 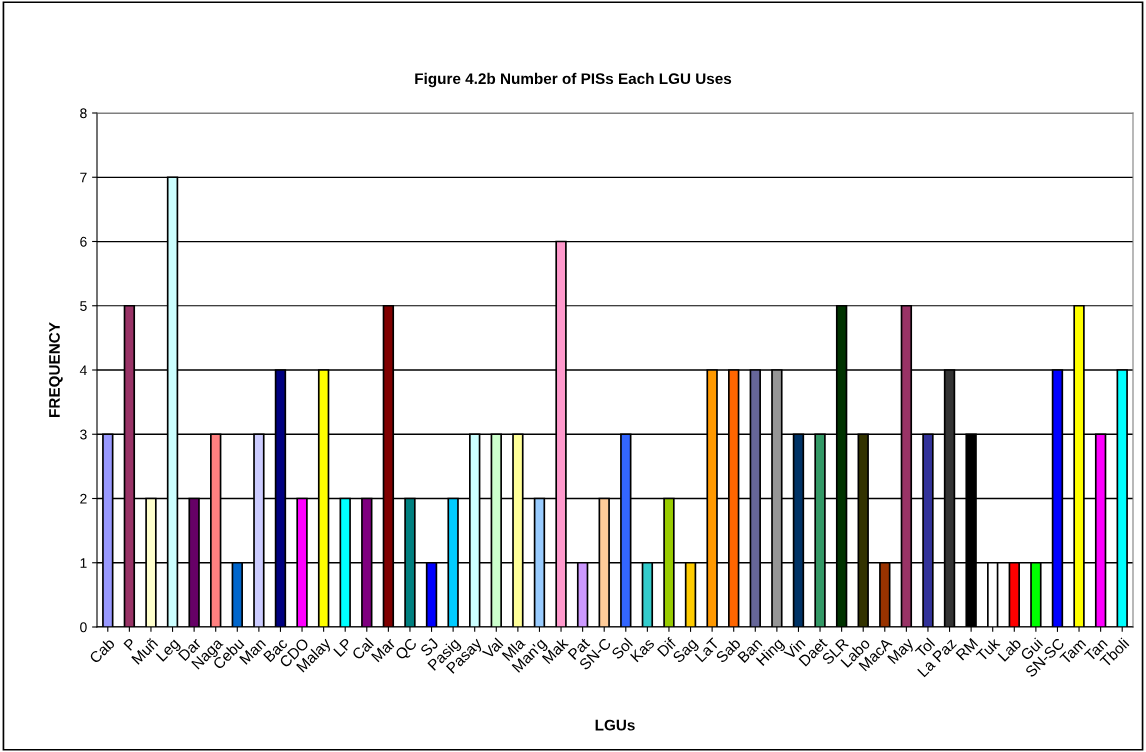 What do you see at coordinates (83, 241) in the screenshot?
I see `y-tick-label: 6` at bounding box center [83, 241].